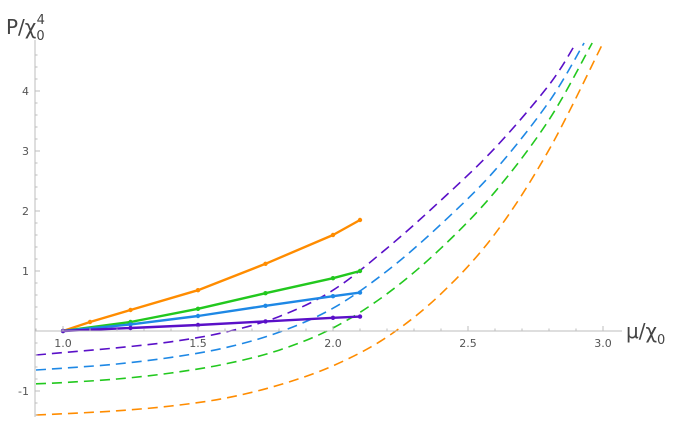 Image resolution: width=690 pixels, height=421 pixels. What do you see at coordinates (333, 343) in the screenshot?
I see `x-tick-label-2: 2.0` at bounding box center [333, 343].